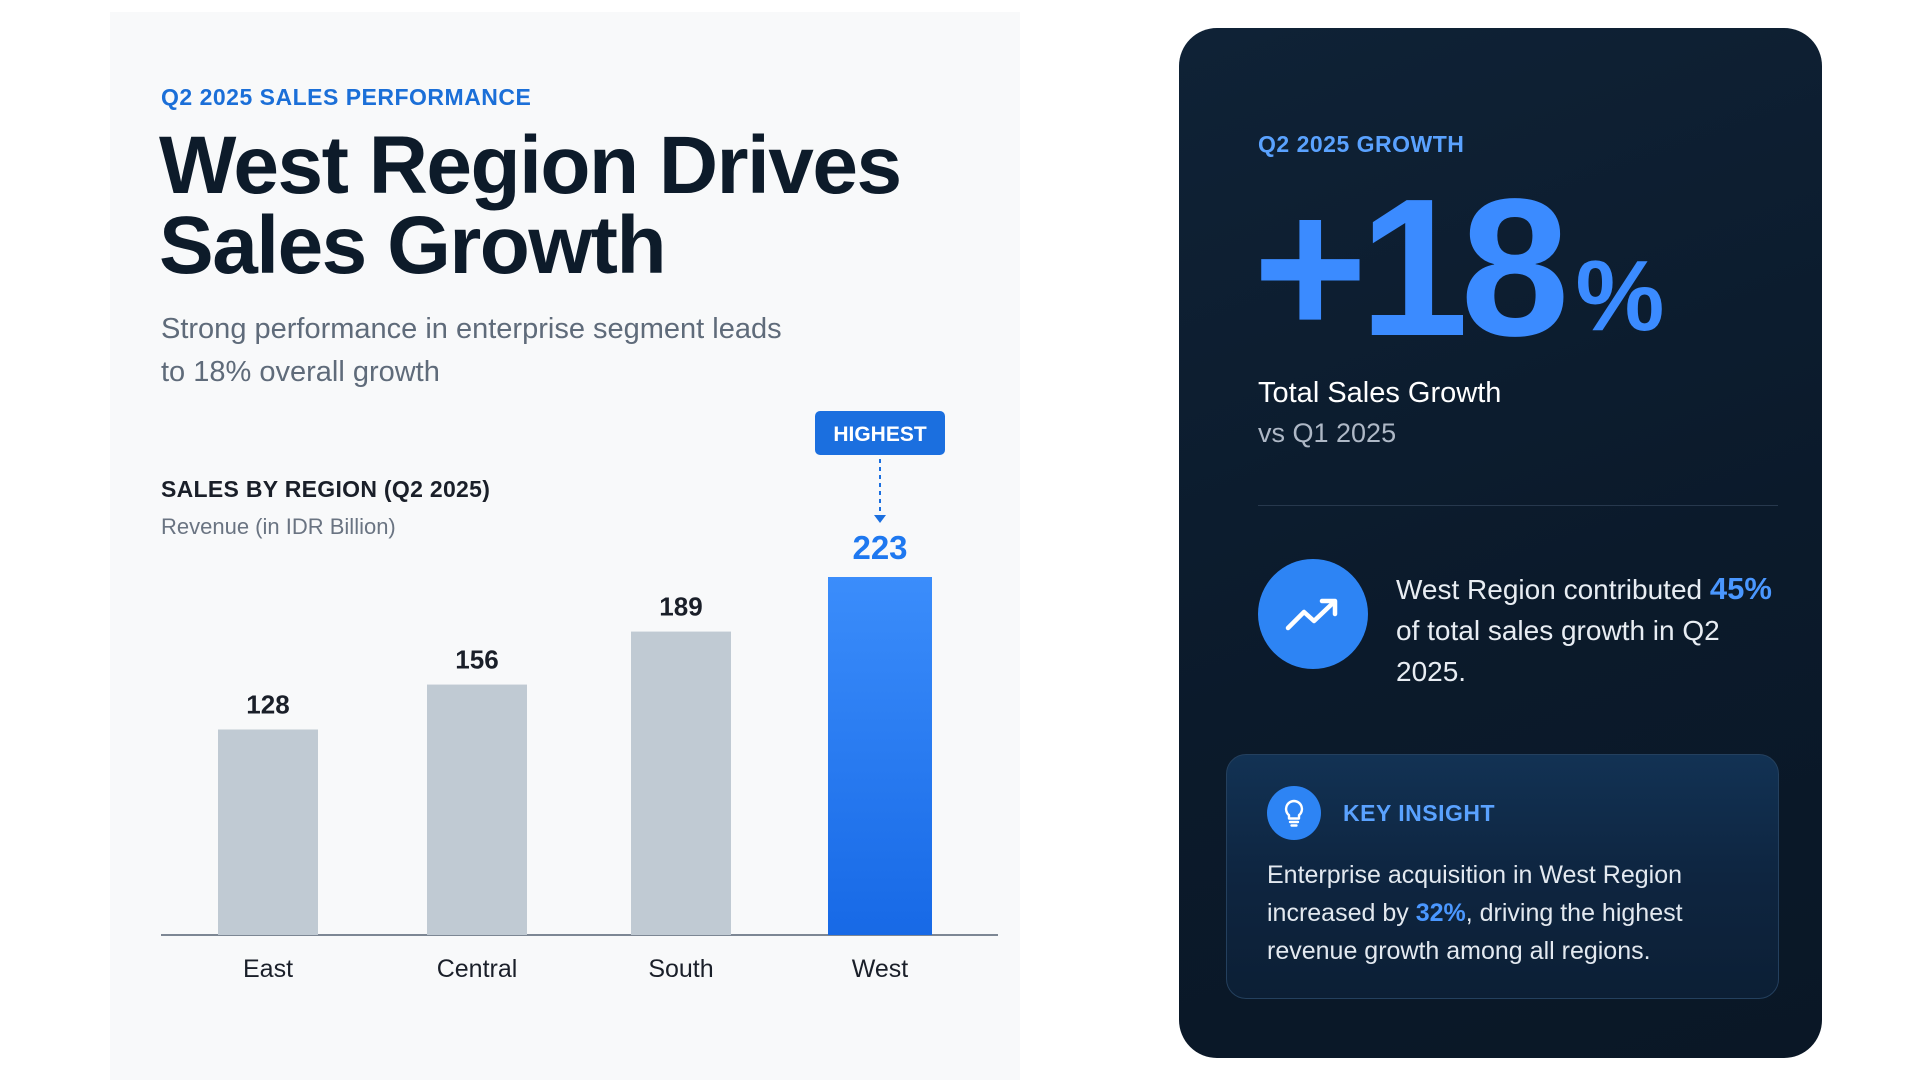 This screenshot has height=1080, width=1920. I want to click on growth-caption: Total Sales Growth, so click(1380, 393).